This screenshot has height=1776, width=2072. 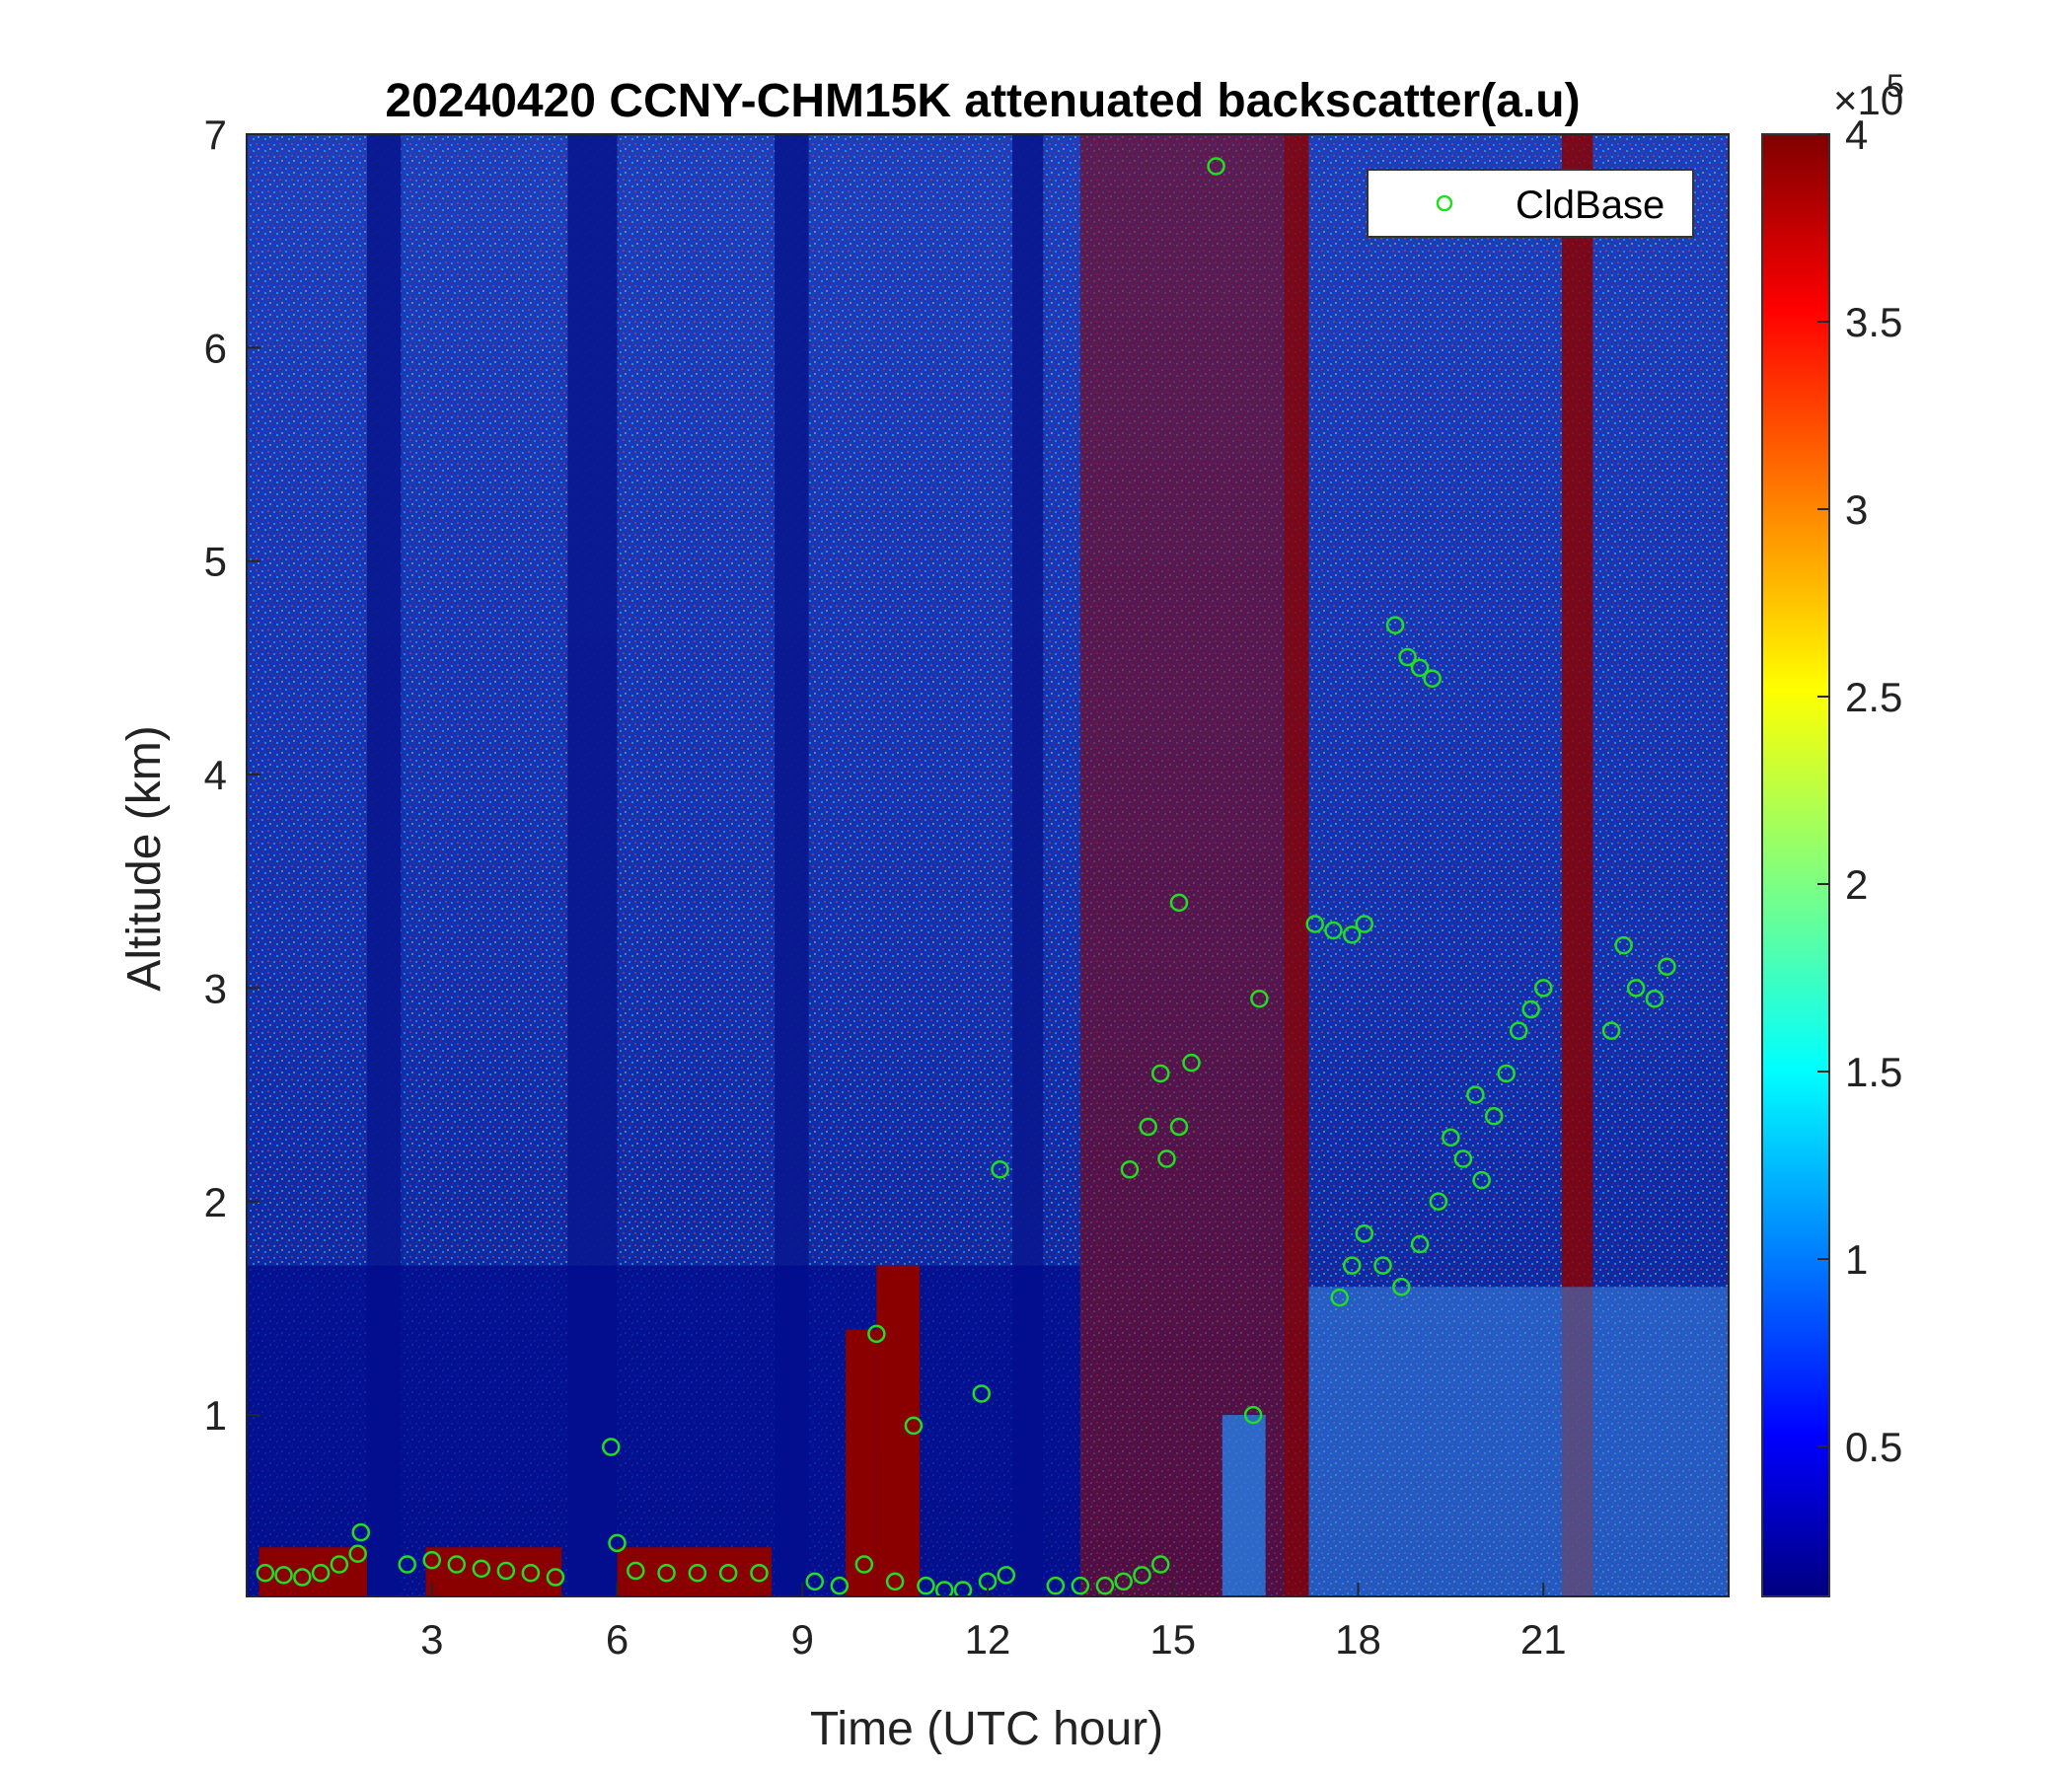 I want to click on x-tick-label: 9, so click(x=803, y=1640).